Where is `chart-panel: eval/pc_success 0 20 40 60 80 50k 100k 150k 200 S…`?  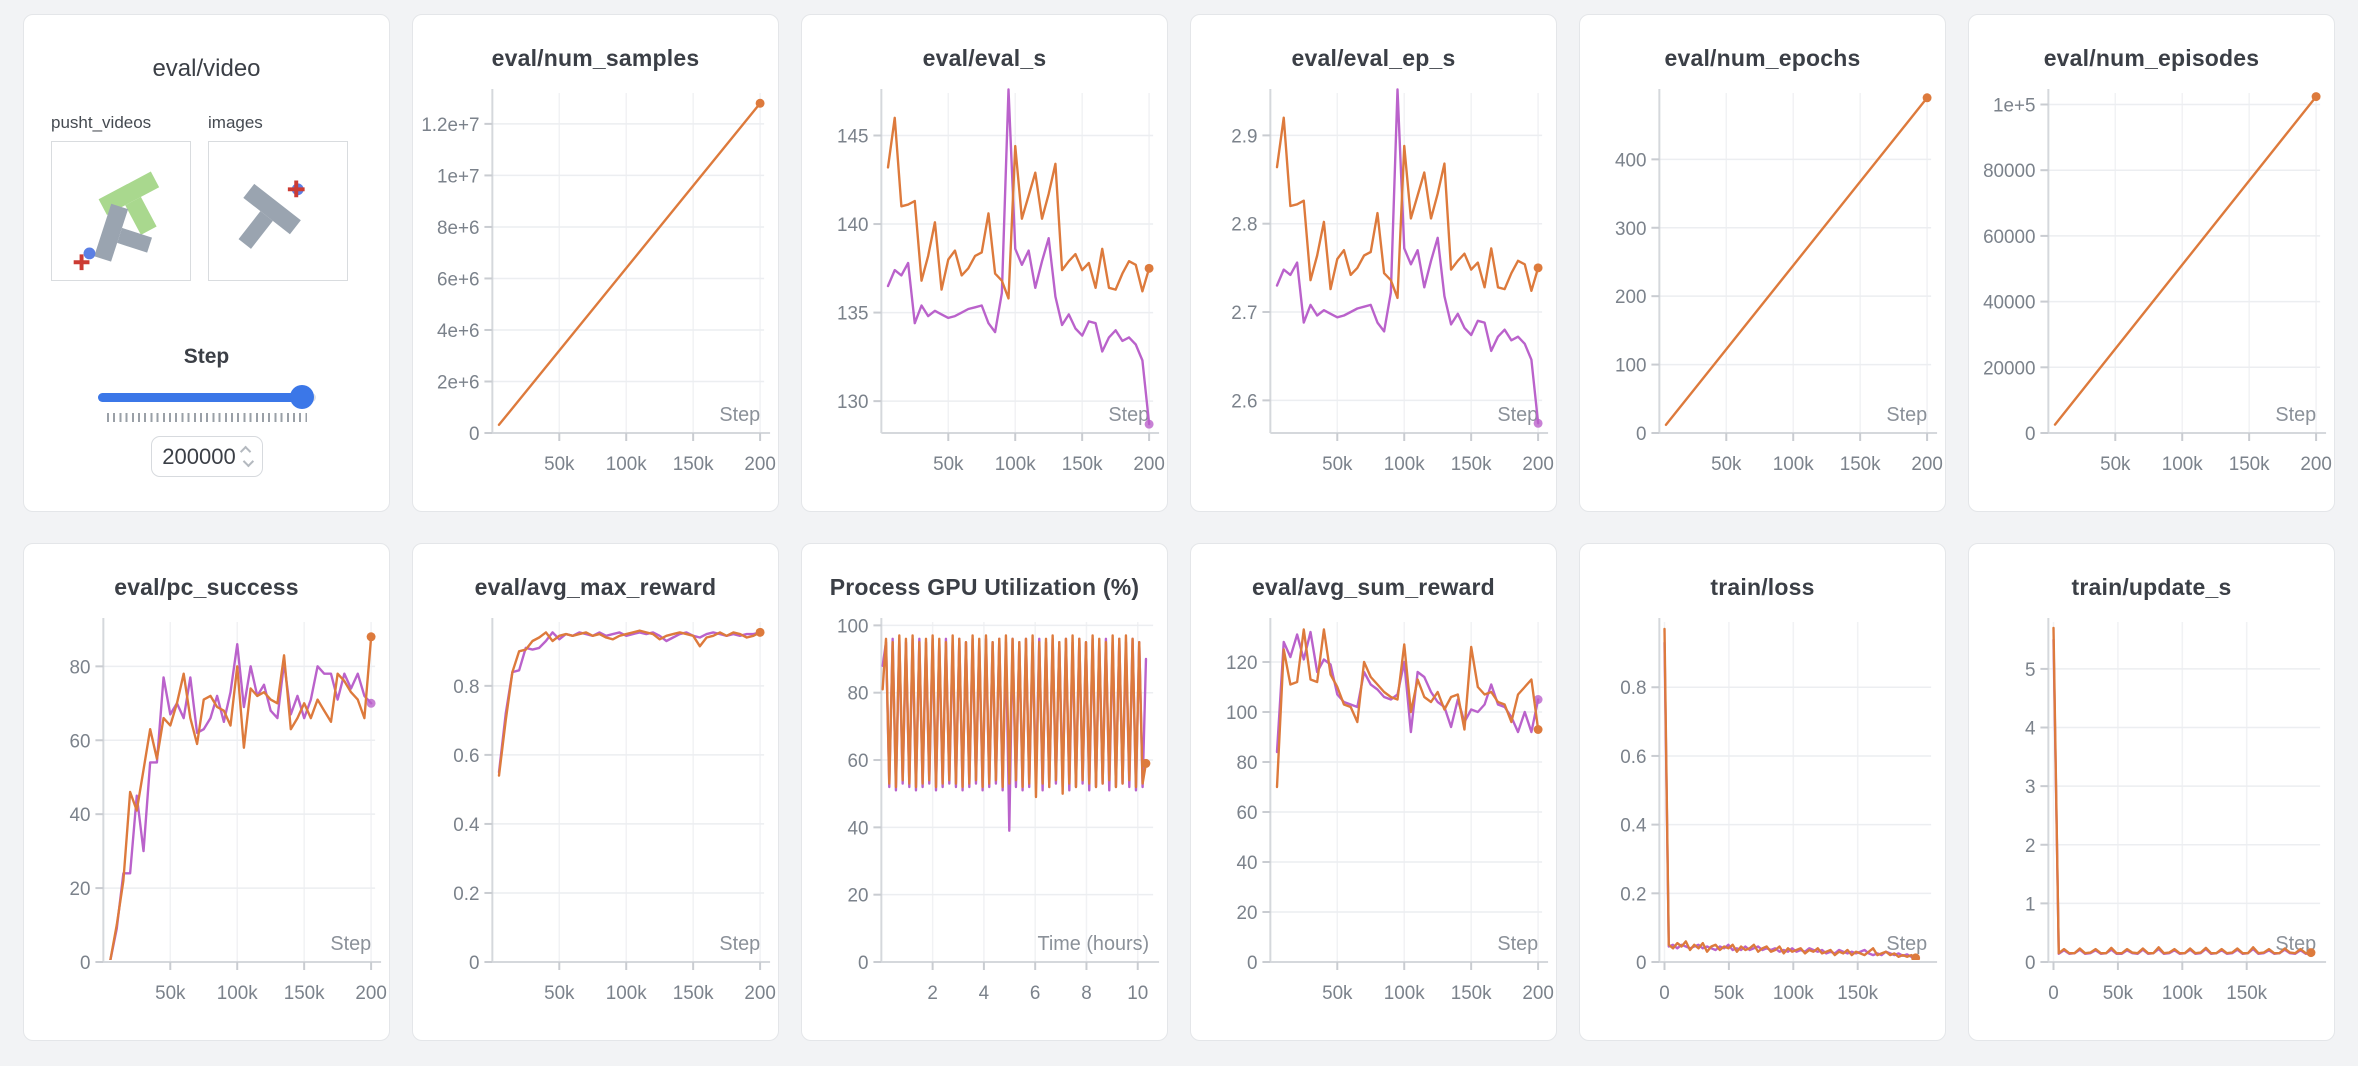
chart-panel: eval/pc_success 0 20 40 60 80 50k 100k 150k 200 S… is located at coordinates (206, 792).